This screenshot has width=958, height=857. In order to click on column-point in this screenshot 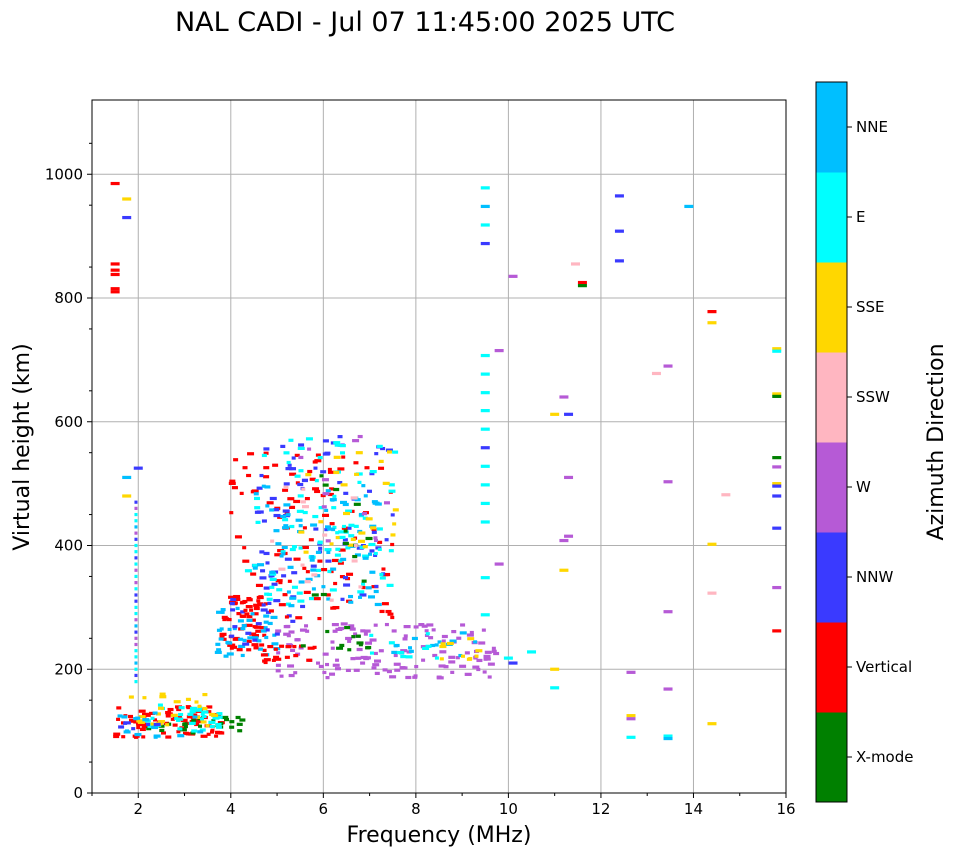, I will do `click(136, 576)`.